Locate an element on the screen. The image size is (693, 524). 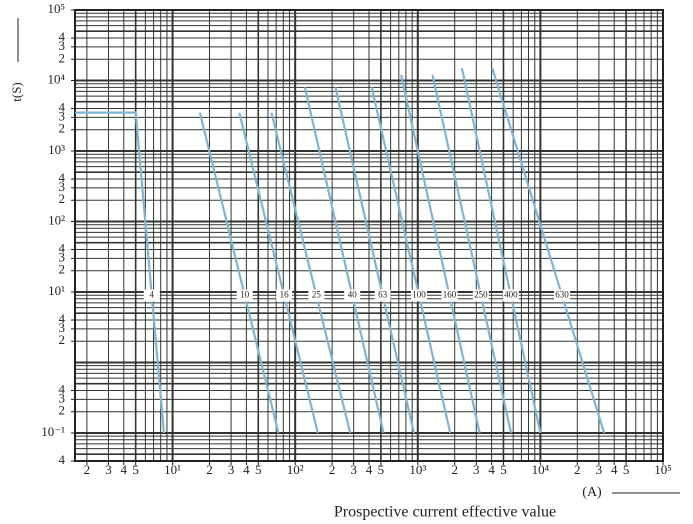
curve-label: 100 is located at coordinates (419, 295).